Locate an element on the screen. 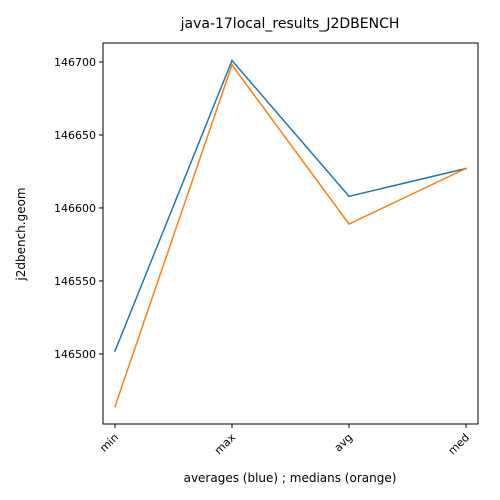 The image size is (500, 500). x-axis: min max avg med is located at coordinates (284, 440).